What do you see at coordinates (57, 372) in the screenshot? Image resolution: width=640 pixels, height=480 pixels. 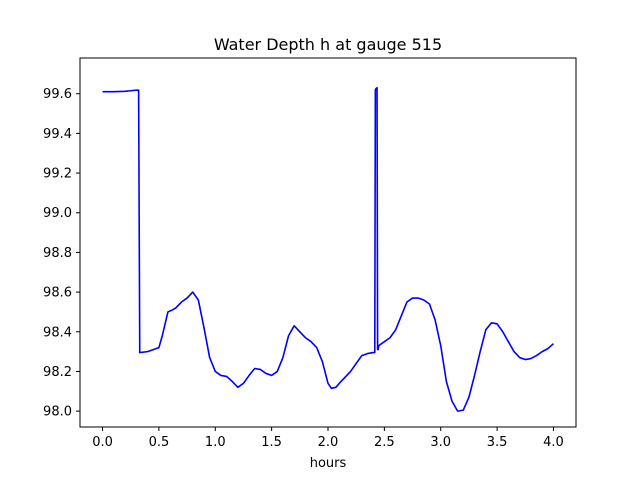 I see `y-tick-label: 98.2` at bounding box center [57, 372].